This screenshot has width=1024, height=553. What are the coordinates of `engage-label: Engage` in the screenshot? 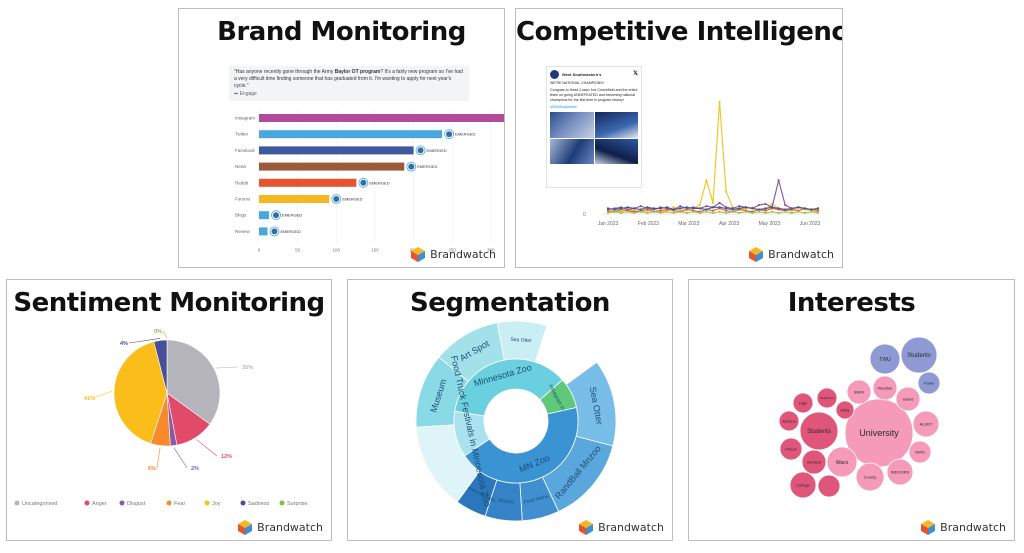 It's located at (248, 94).